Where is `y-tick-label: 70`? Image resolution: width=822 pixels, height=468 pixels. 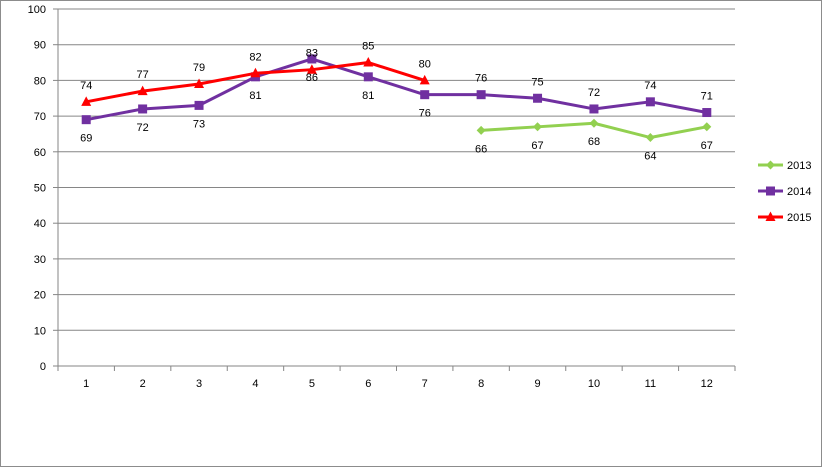
y-tick-label: 70 is located at coordinates (40, 117).